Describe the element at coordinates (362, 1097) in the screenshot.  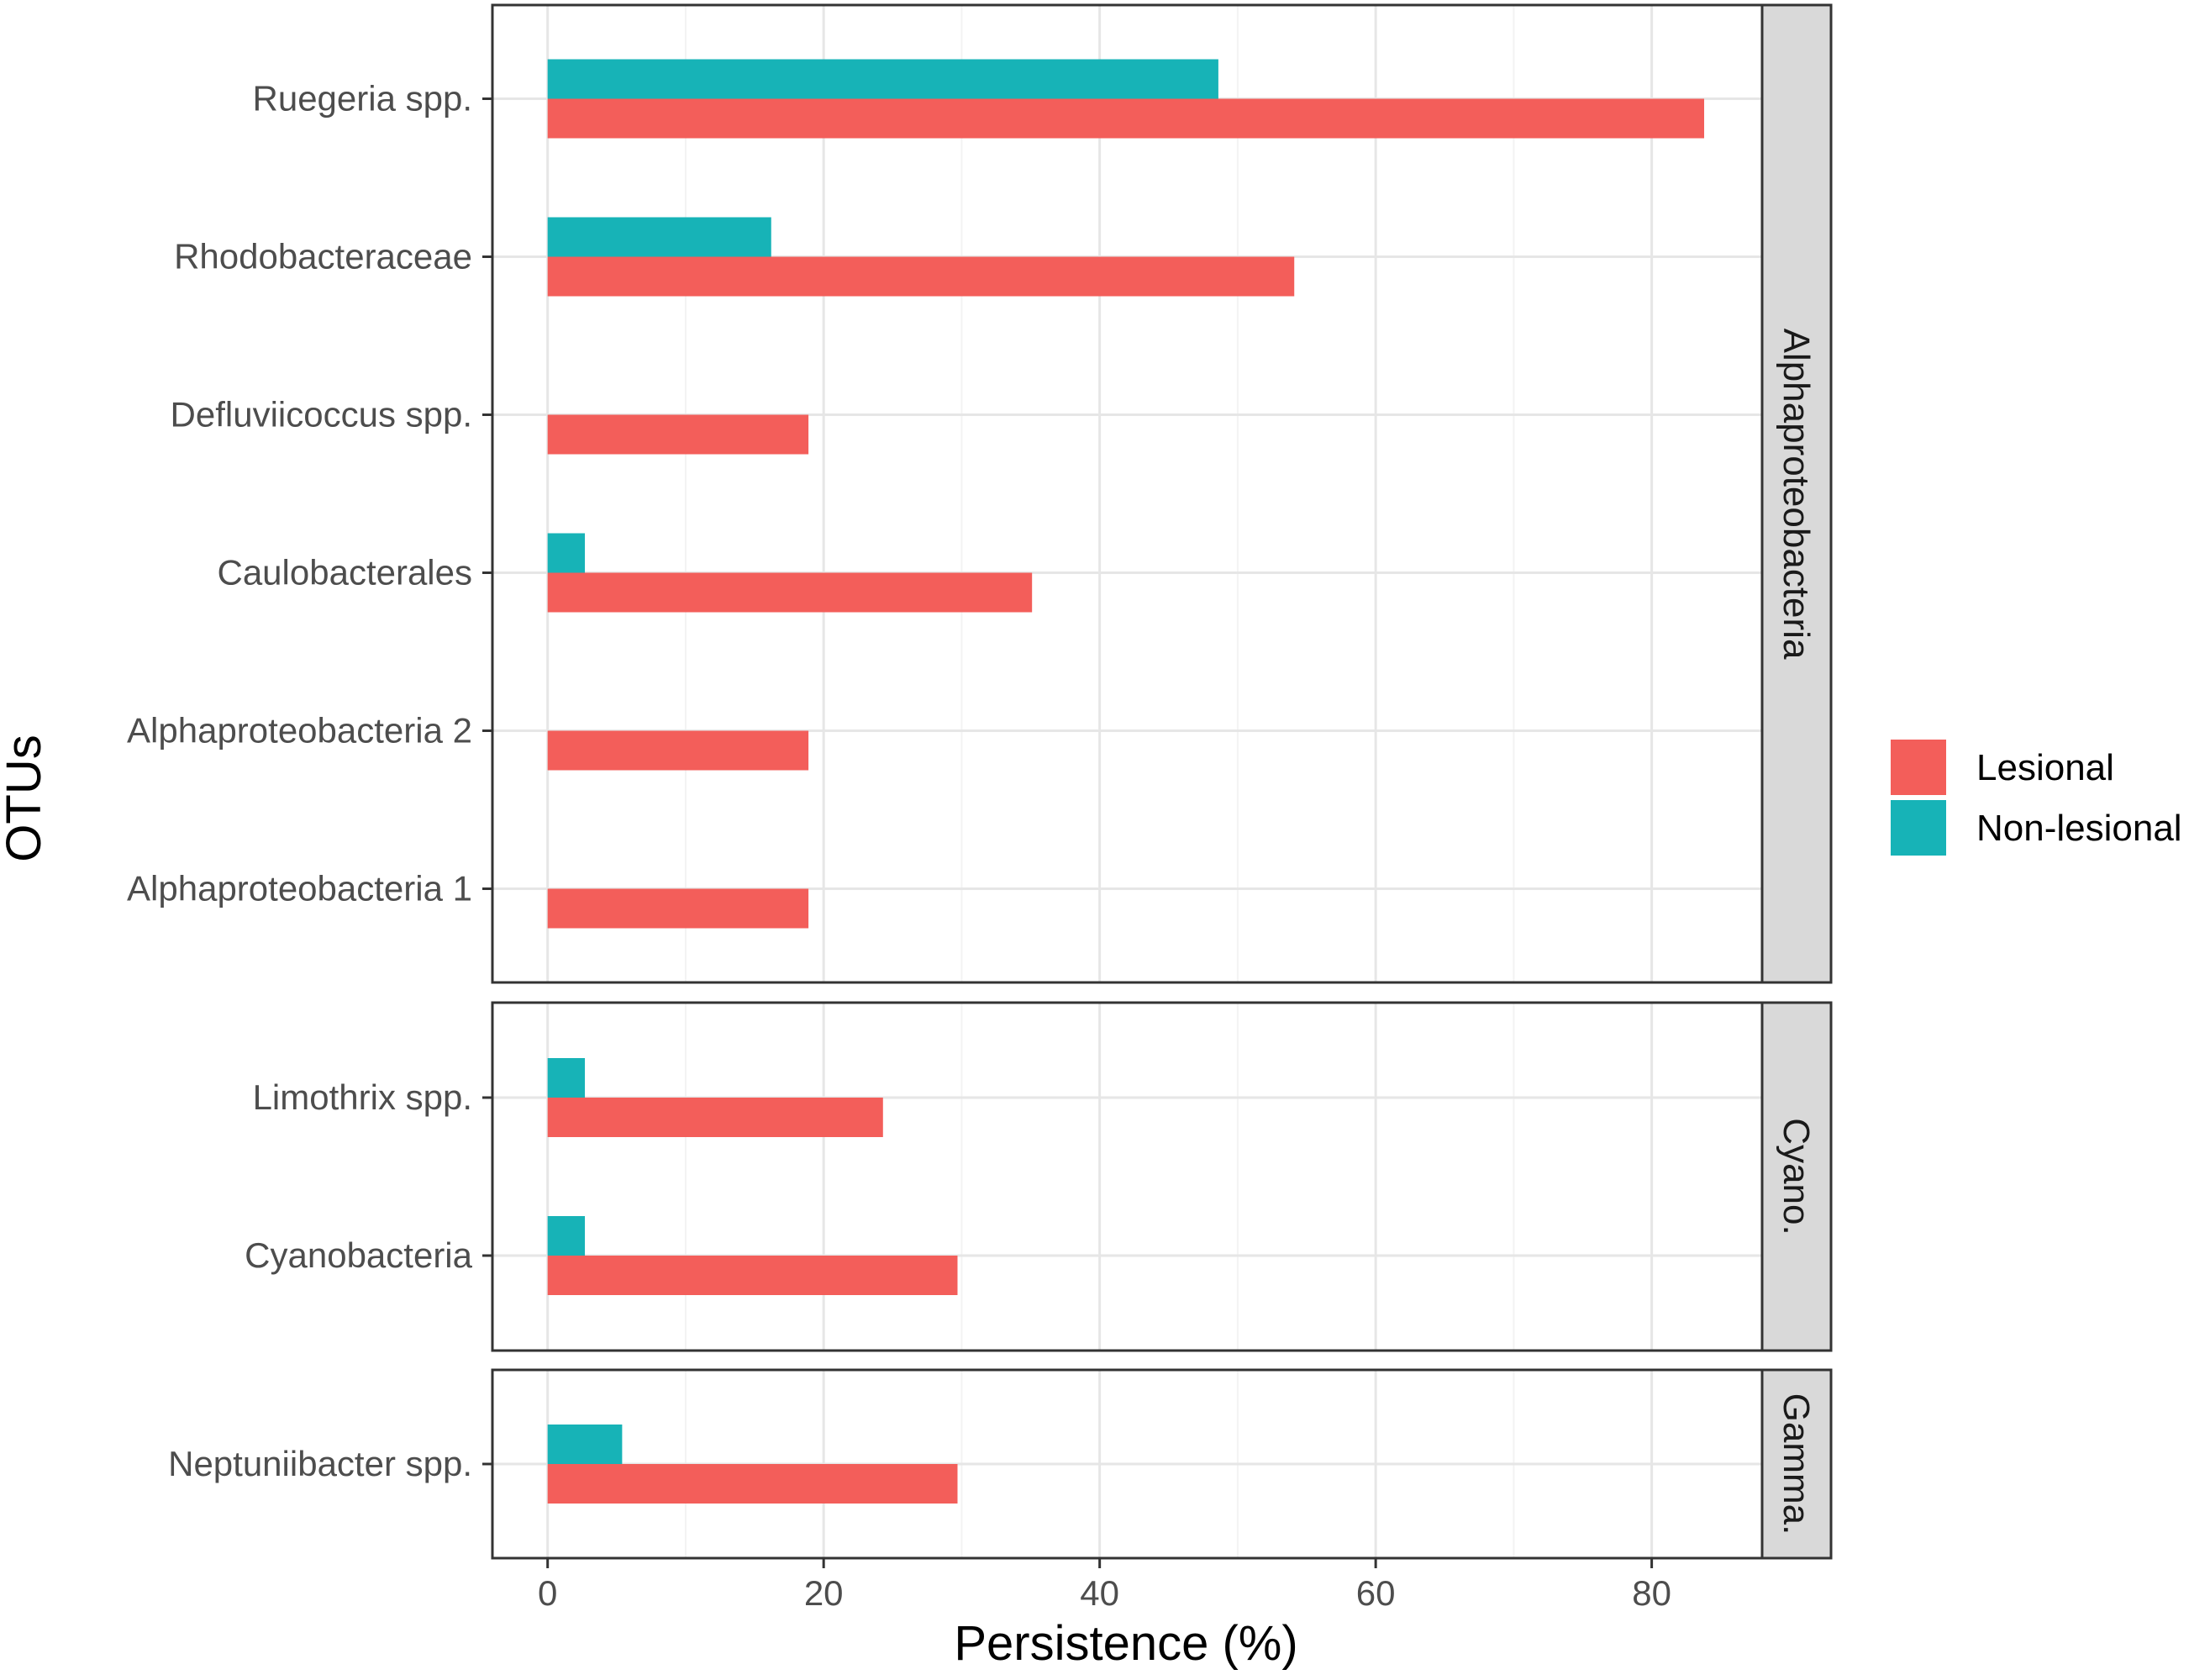
I see `category-label: Limothrix spp.` at that location.